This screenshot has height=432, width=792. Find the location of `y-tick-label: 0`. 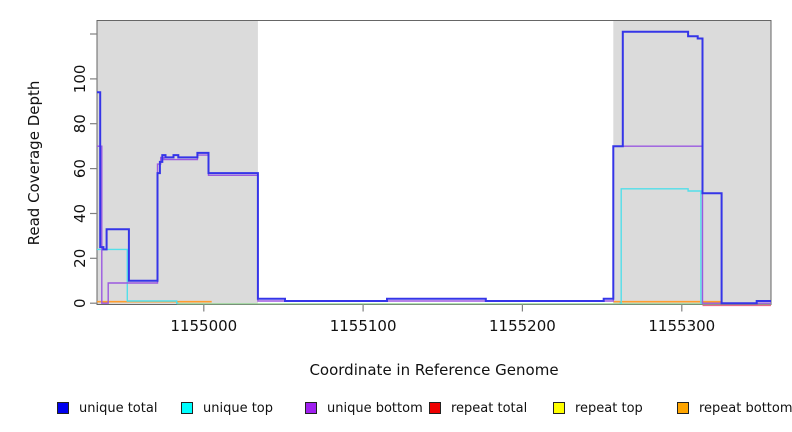

y-tick-label: 0 is located at coordinates (80, 303).